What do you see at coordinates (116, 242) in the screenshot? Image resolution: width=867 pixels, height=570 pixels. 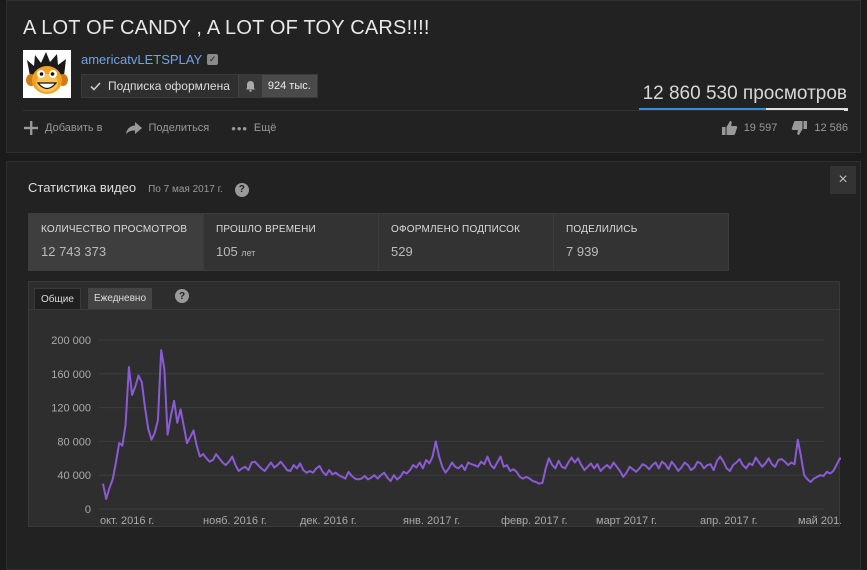 I see `metric-tab-views: КОЛИЧЕСТВО ПРОСМОТРОВ 12 743 373` at bounding box center [116, 242].